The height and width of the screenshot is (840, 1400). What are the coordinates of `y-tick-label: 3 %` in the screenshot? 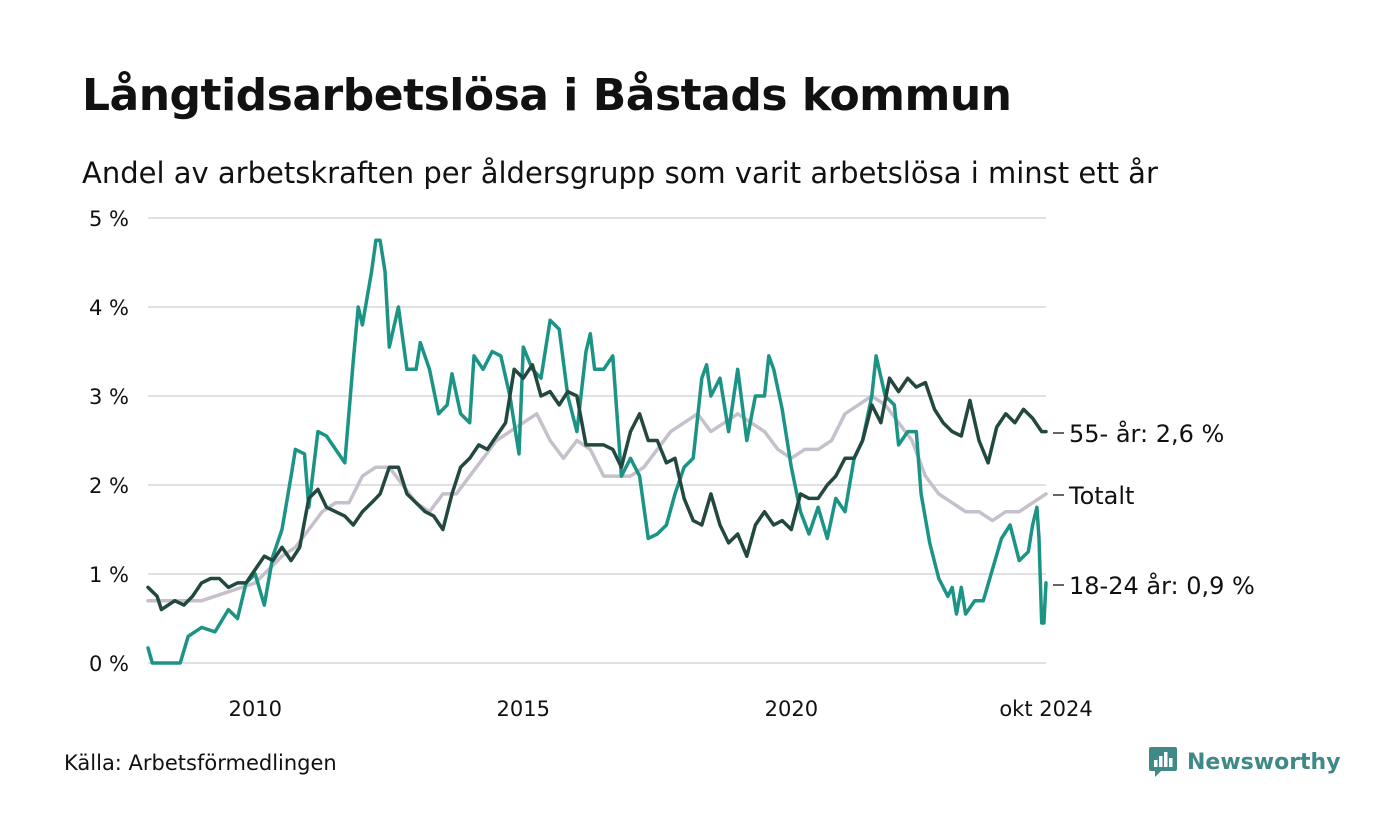 It's located at (109, 397).